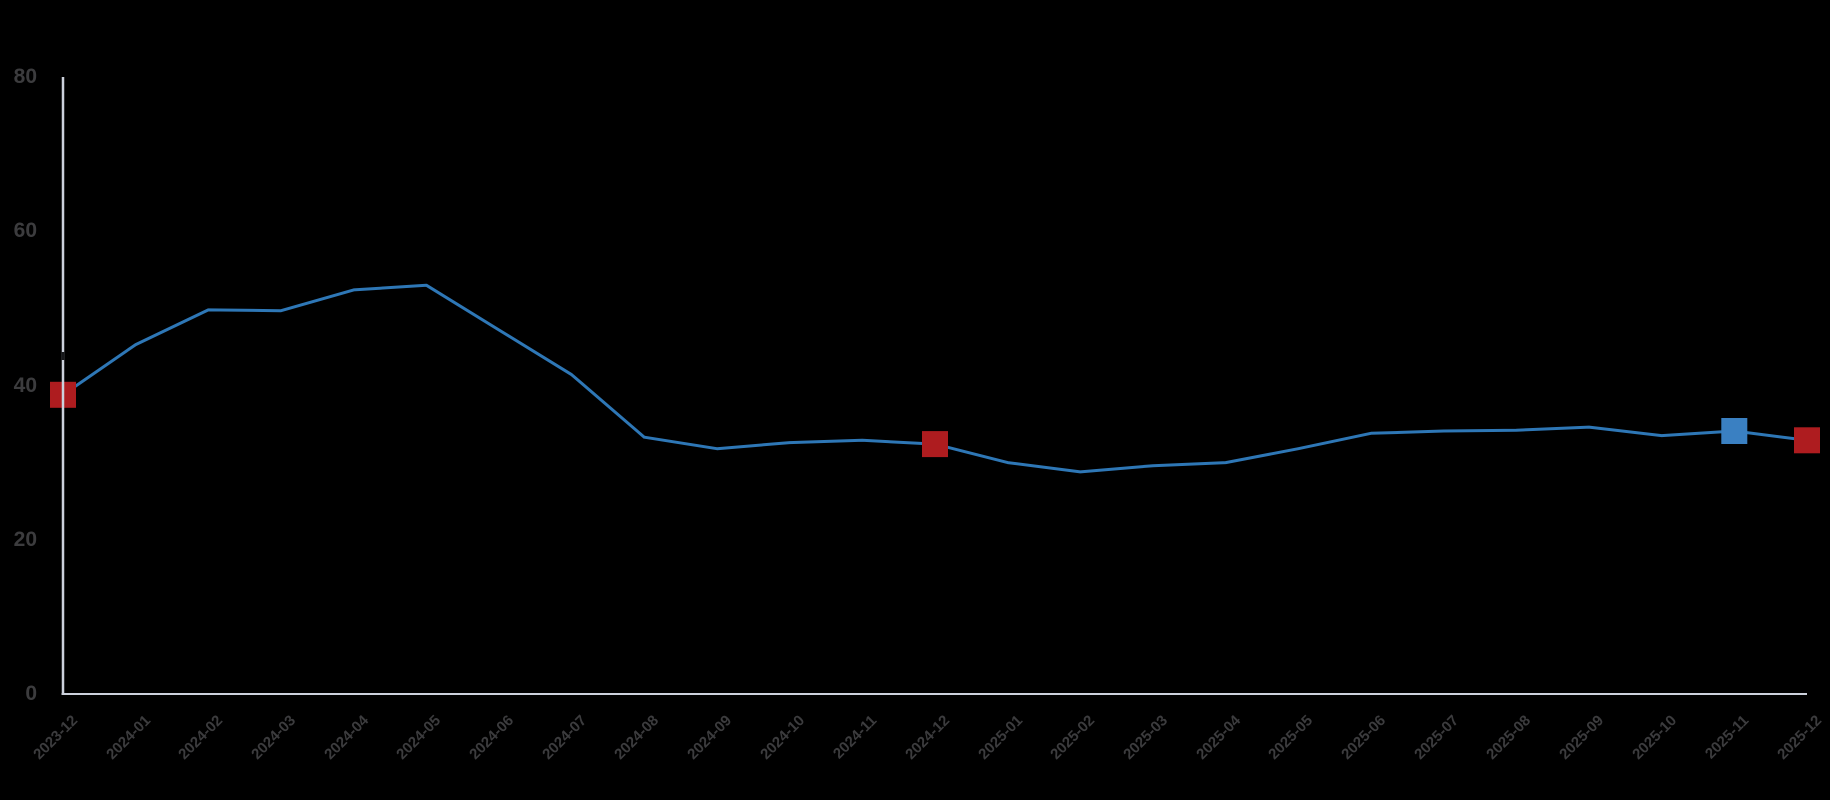 This screenshot has width=1830, height=800. What do you see at coordinates (25, 539) in the screenshot?
I see `y-tick-label: 20` at bounding box center [25, 539].